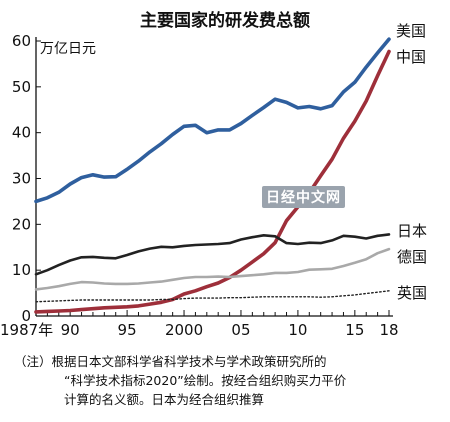 The height and width of the screenshot is (422, 450). I want to click on series-line-日本, so click(212, 254).